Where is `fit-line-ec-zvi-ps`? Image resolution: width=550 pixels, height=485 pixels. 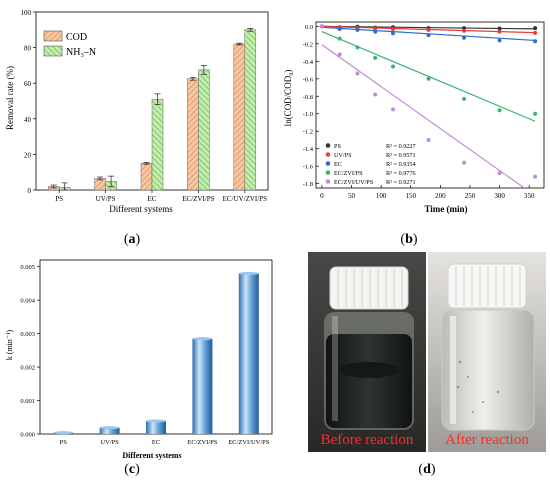
fit-line-ec-zvi-ps is located at coordinates (428, 76).